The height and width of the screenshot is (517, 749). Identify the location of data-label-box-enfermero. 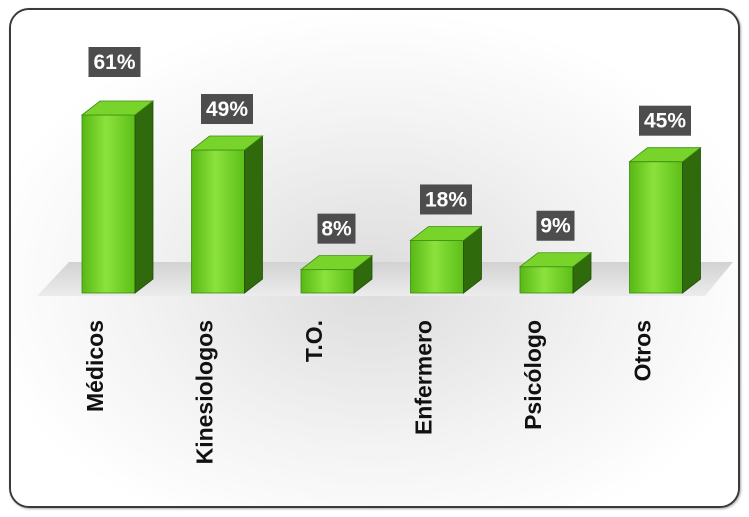
(446, 199).